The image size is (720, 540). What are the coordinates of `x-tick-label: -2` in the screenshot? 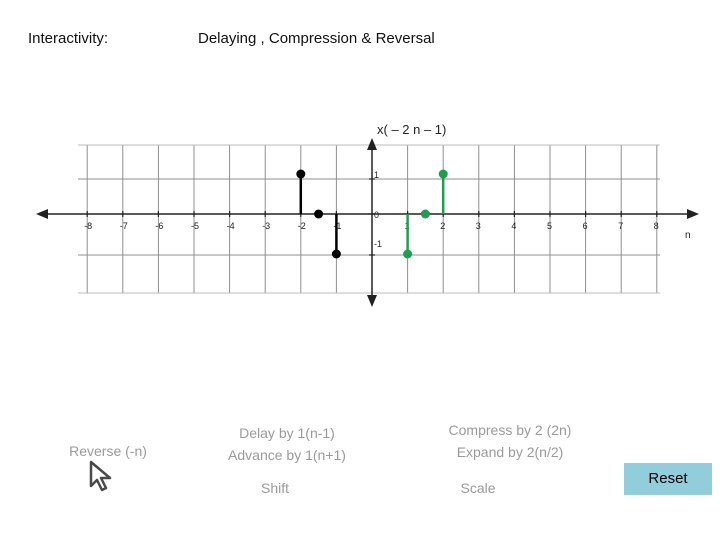 It's located at (302, 226).